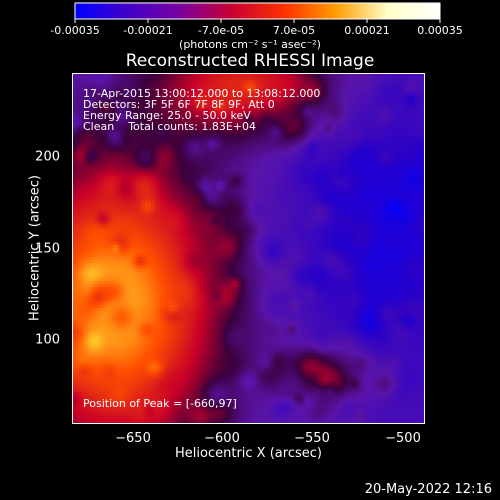 The width and height of the screenshot is (500, 500). What do you see at coordinates (75, 30) in the screenshot?
I see `colorbar-tick-label: -0.00035` at bounding box center [75, 30].